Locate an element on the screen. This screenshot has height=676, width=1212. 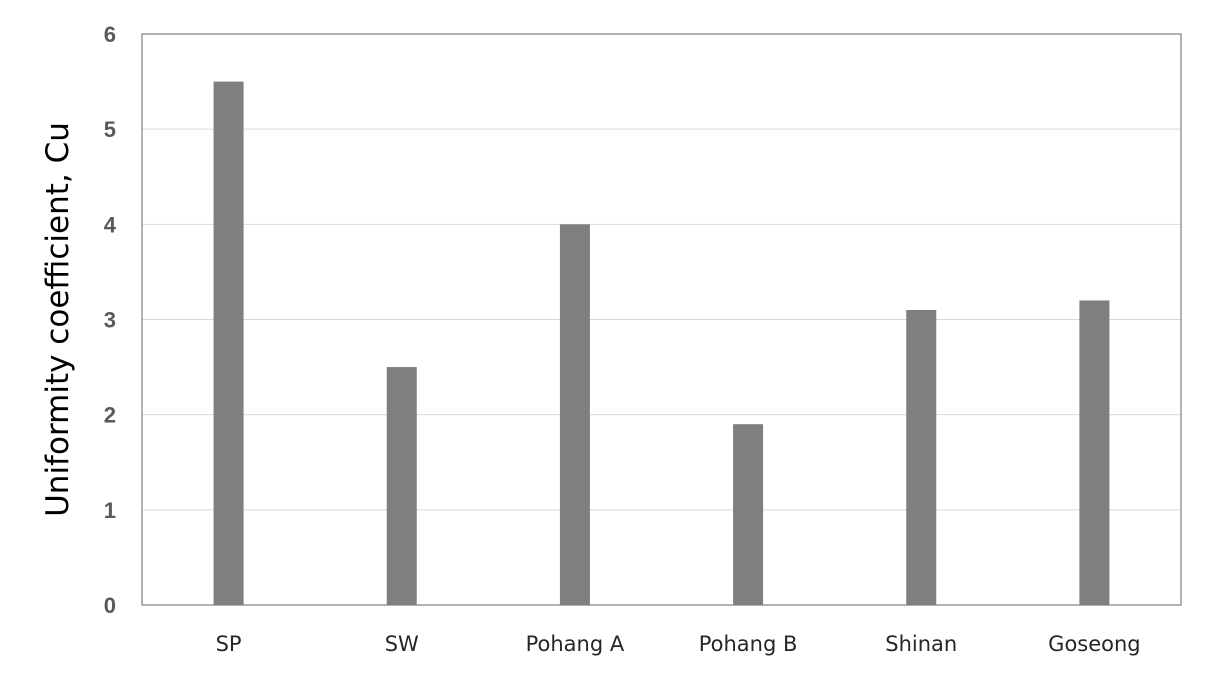
x-tick-label-3: Pohang B is located at coordinates (748, 644).